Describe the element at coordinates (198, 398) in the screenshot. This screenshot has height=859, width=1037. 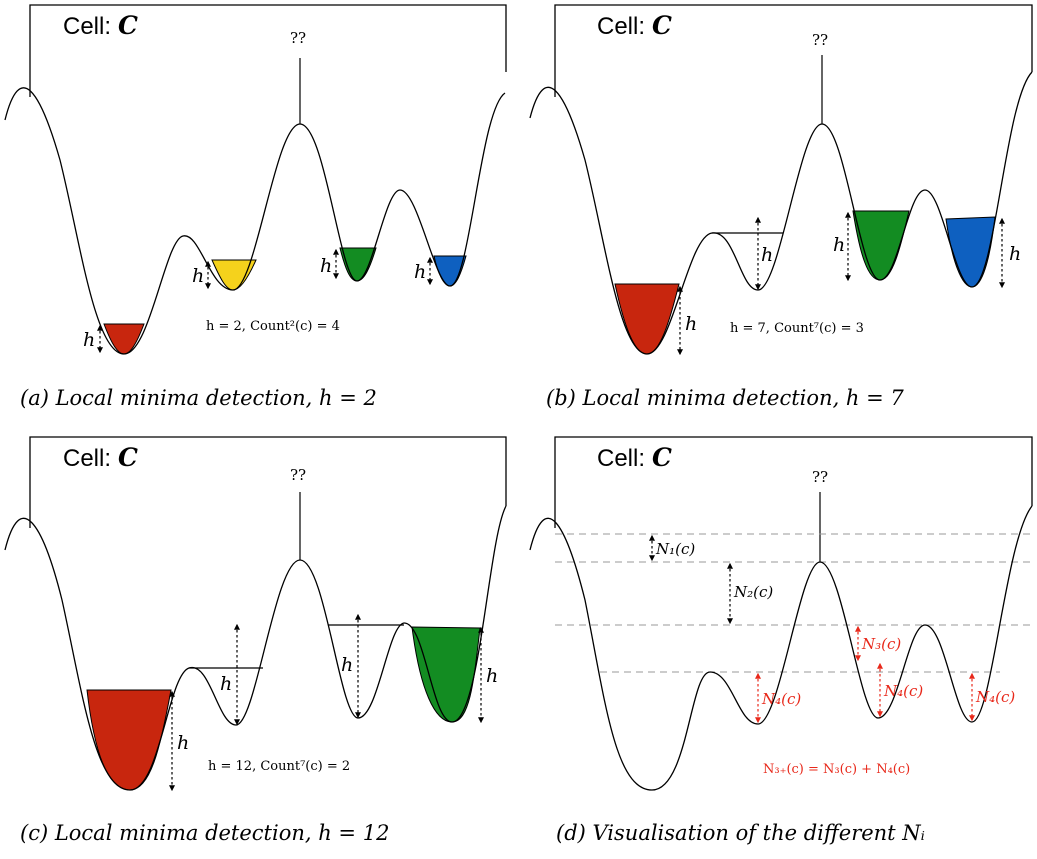
I see `caption: (a) Local minima detection, h = 2` at that location.